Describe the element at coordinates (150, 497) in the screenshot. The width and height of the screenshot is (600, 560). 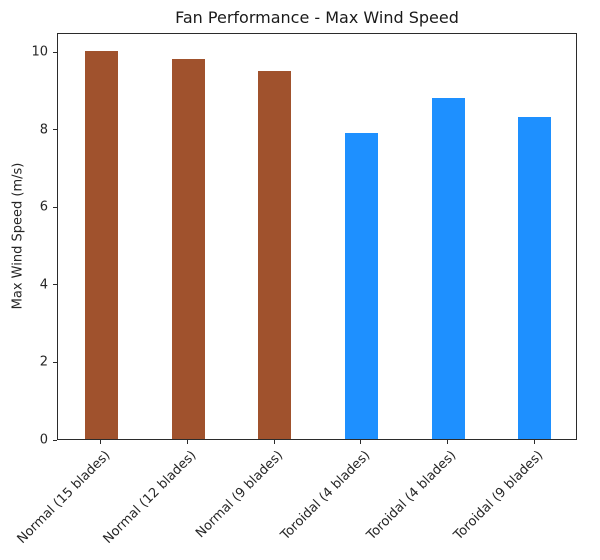
I see `x-tick-label: Normal (12 blades)` at that location.